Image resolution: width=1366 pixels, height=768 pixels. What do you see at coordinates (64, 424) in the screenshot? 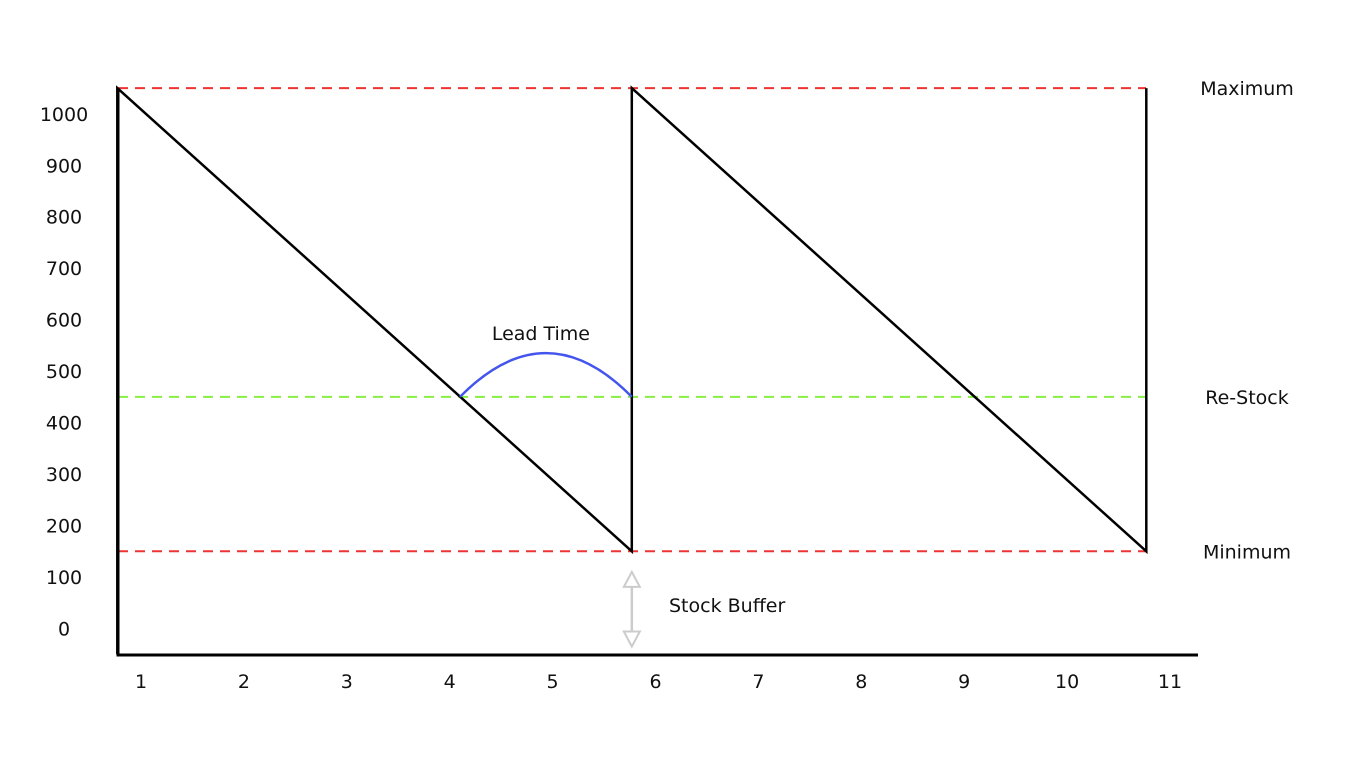
I see `y-tick-label: 400` at bounding box center [64, 424].